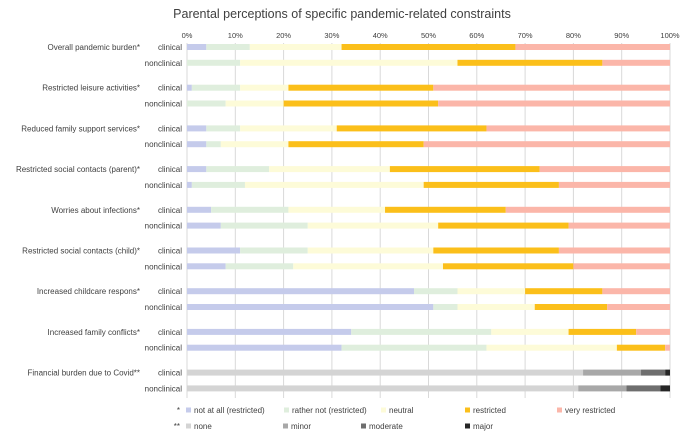 The image size is (685, 440). Describe the element at coordinates (401, 410) in the screenshot. I see `legend-label: neutral` at that location.